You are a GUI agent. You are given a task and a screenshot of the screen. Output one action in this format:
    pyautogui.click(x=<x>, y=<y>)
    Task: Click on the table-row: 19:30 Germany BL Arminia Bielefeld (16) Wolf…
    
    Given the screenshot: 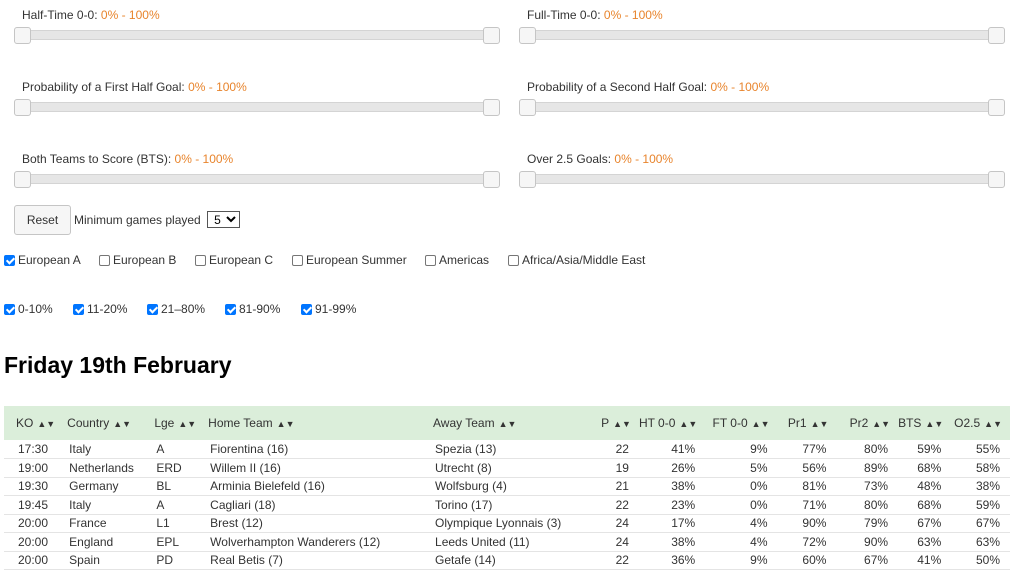 What is the action you would take?
    pyautogui.click(x=507, y=486)
    